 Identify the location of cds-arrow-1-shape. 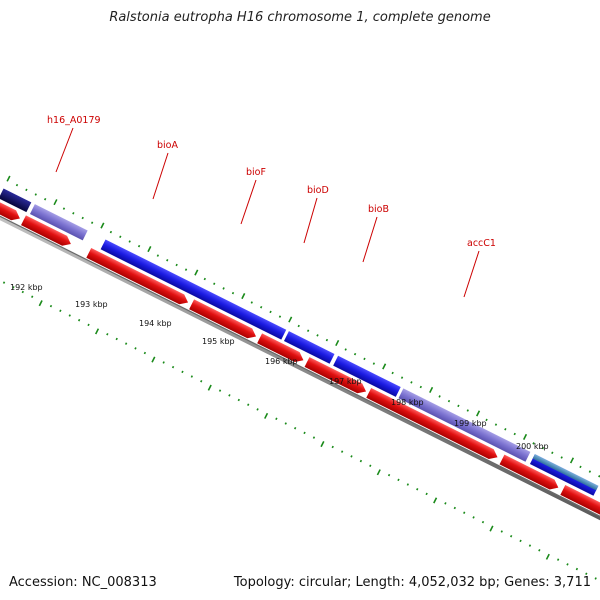
(10, 211).